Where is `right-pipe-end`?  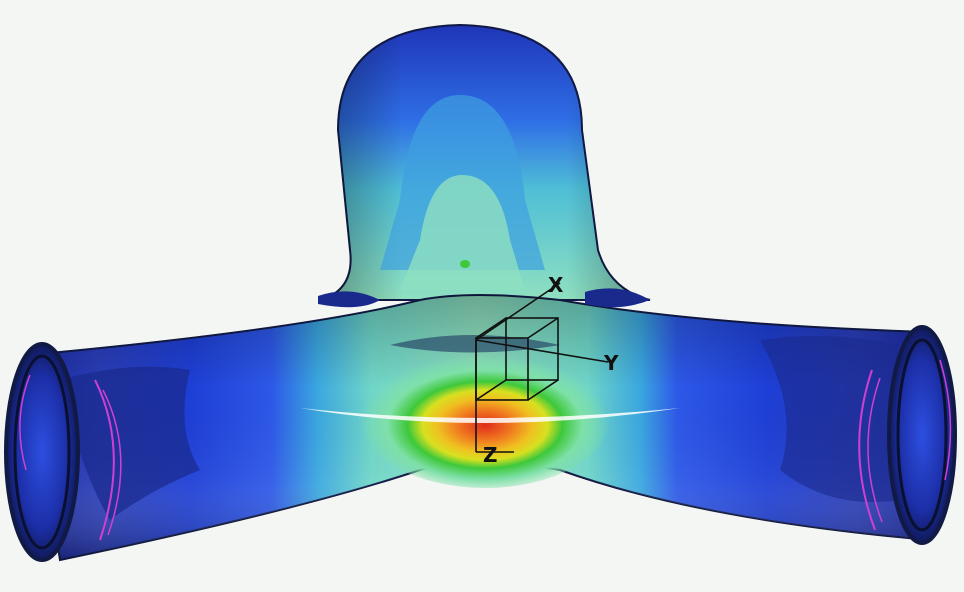
right-pipe-end is located at coordinates (907, 435).